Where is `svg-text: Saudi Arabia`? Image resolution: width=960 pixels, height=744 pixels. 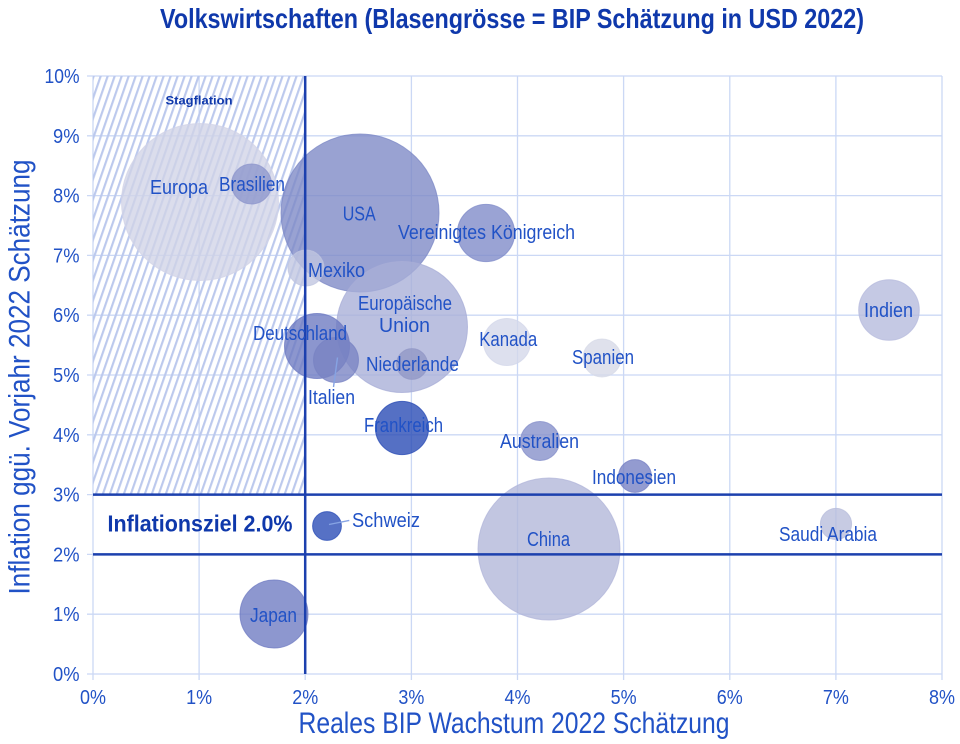
svg-text: Saudi Arabia is located at coordinates (828, 535).